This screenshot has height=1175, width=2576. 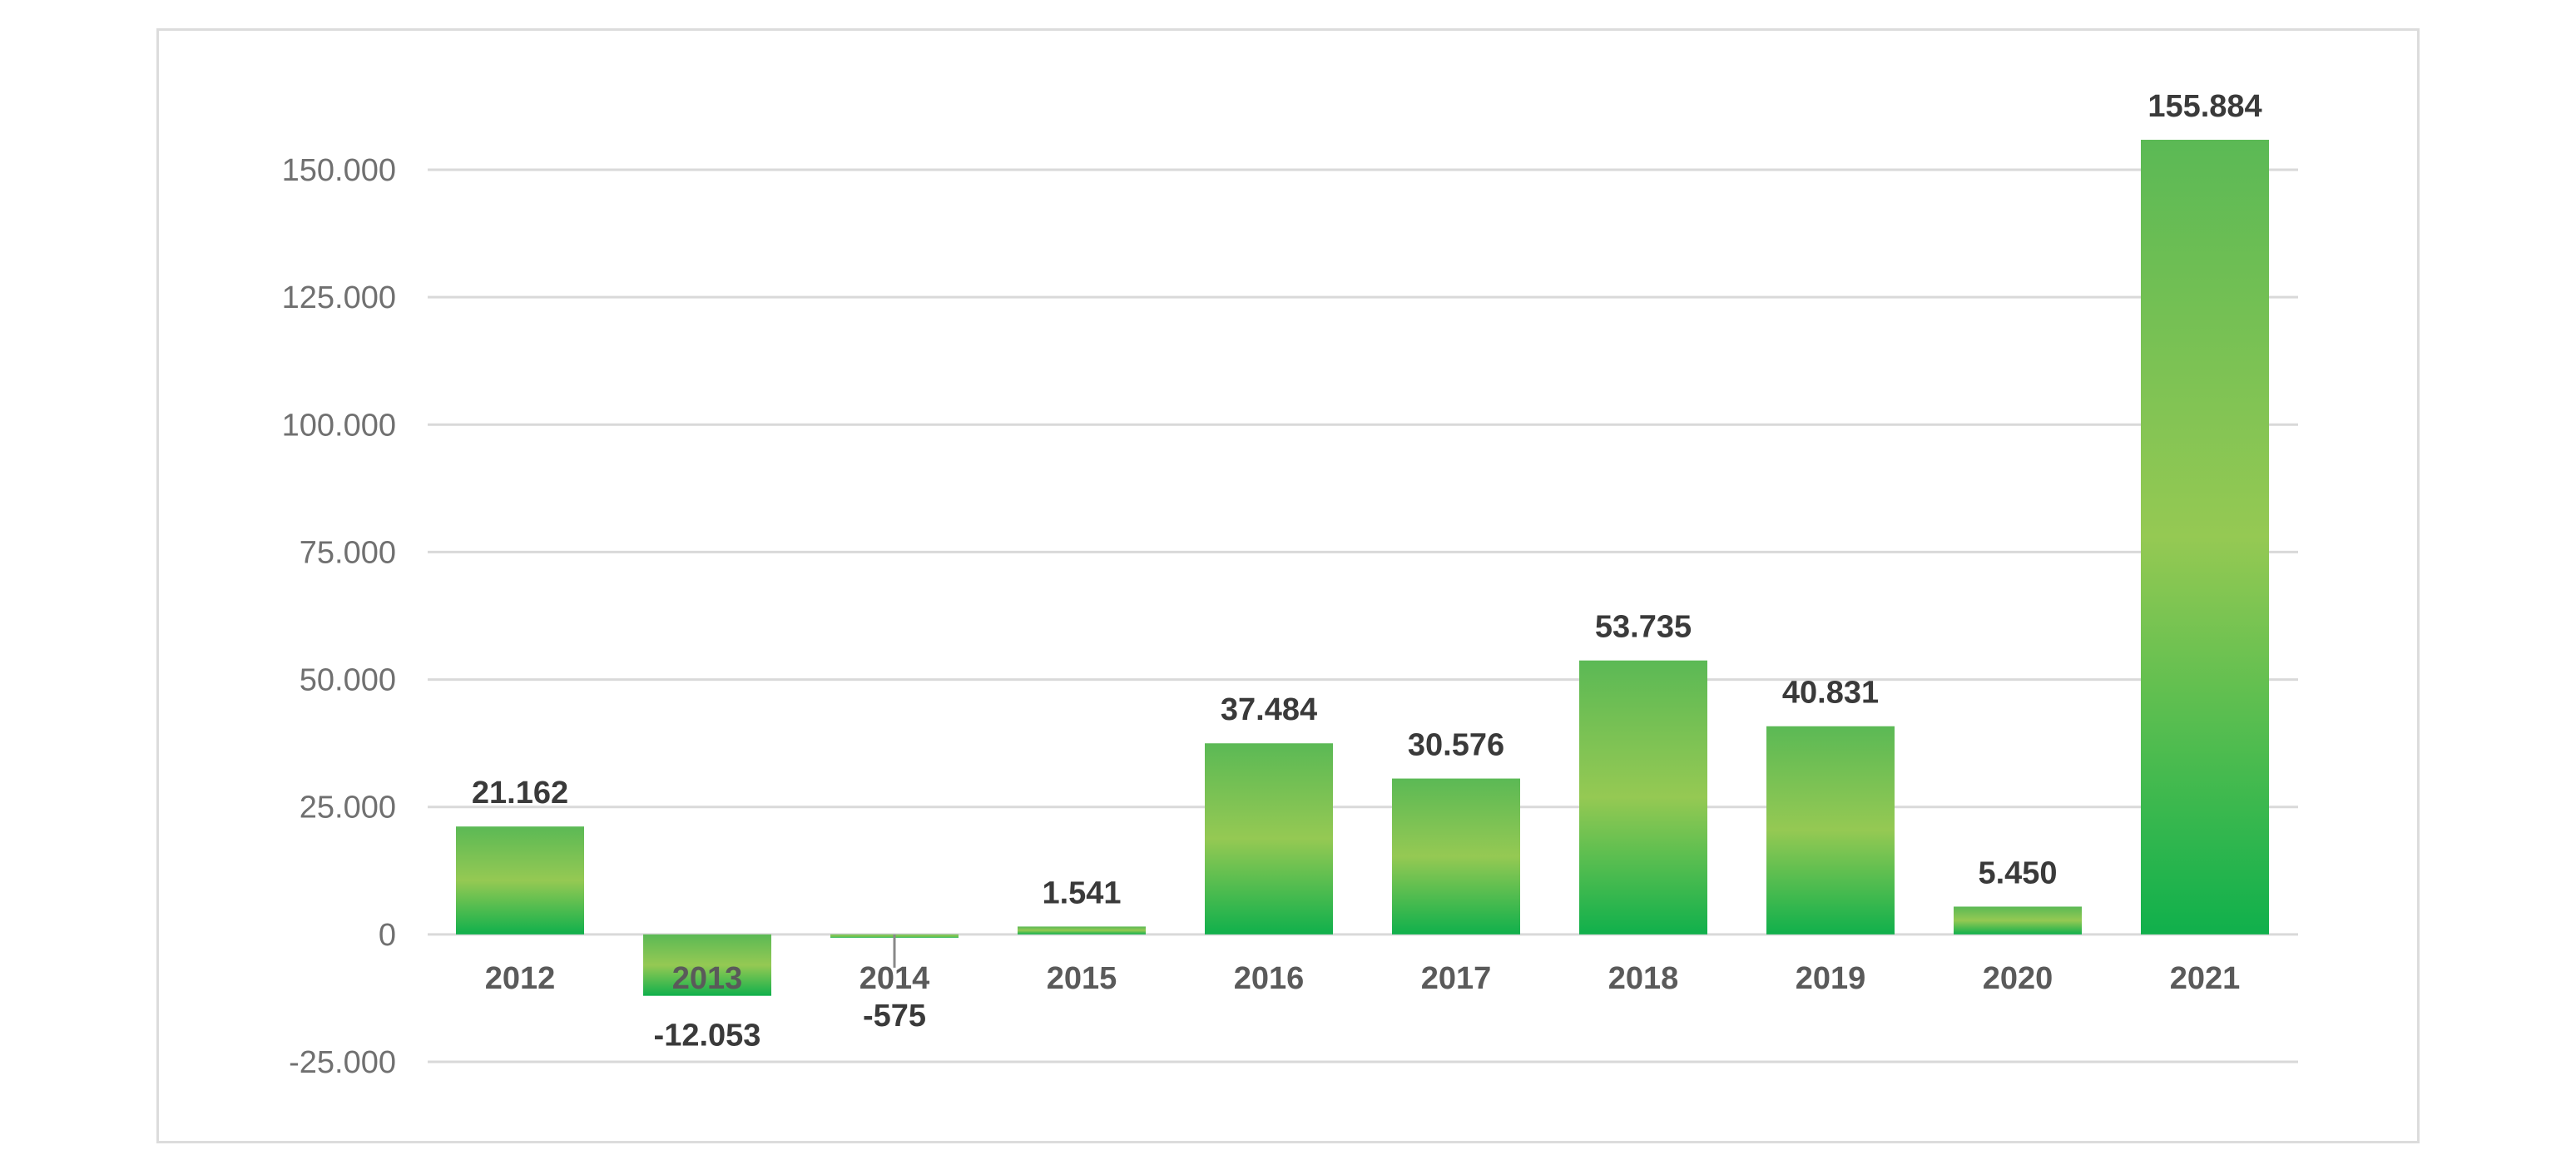 What do you see at coordinates (339, 170) in the screenshot?
I see `y-tick-label: 150.000` at bounding box center [339, 170].